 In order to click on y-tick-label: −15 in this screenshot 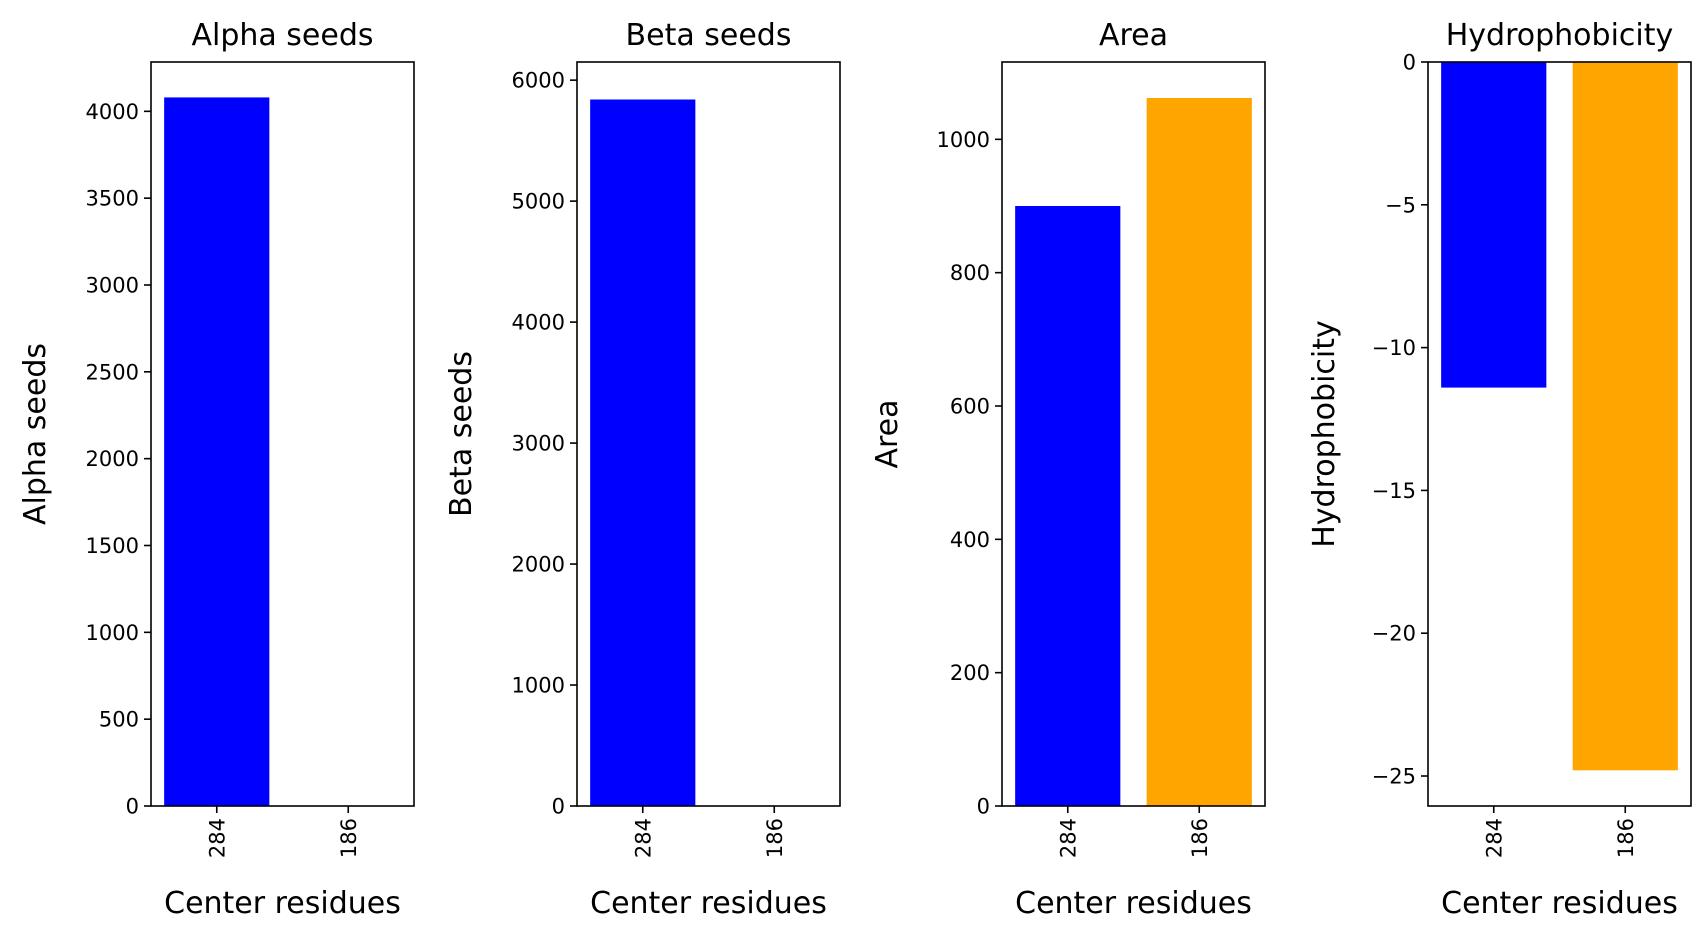, I will do `click(1394, 491)`.